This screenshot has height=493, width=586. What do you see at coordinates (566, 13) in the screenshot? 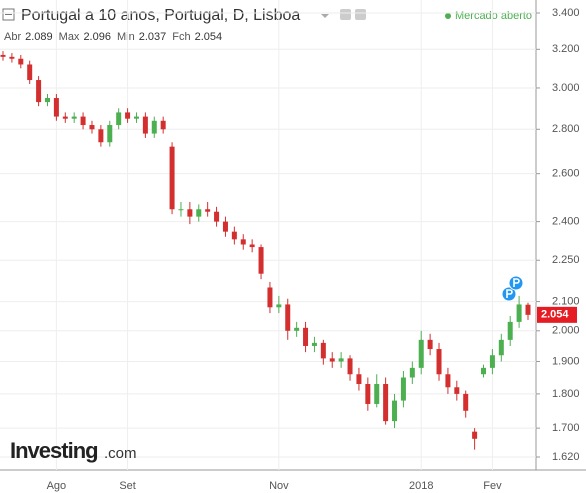
I see `y-tick-label: 3.400` at bounding box center [566, 13].